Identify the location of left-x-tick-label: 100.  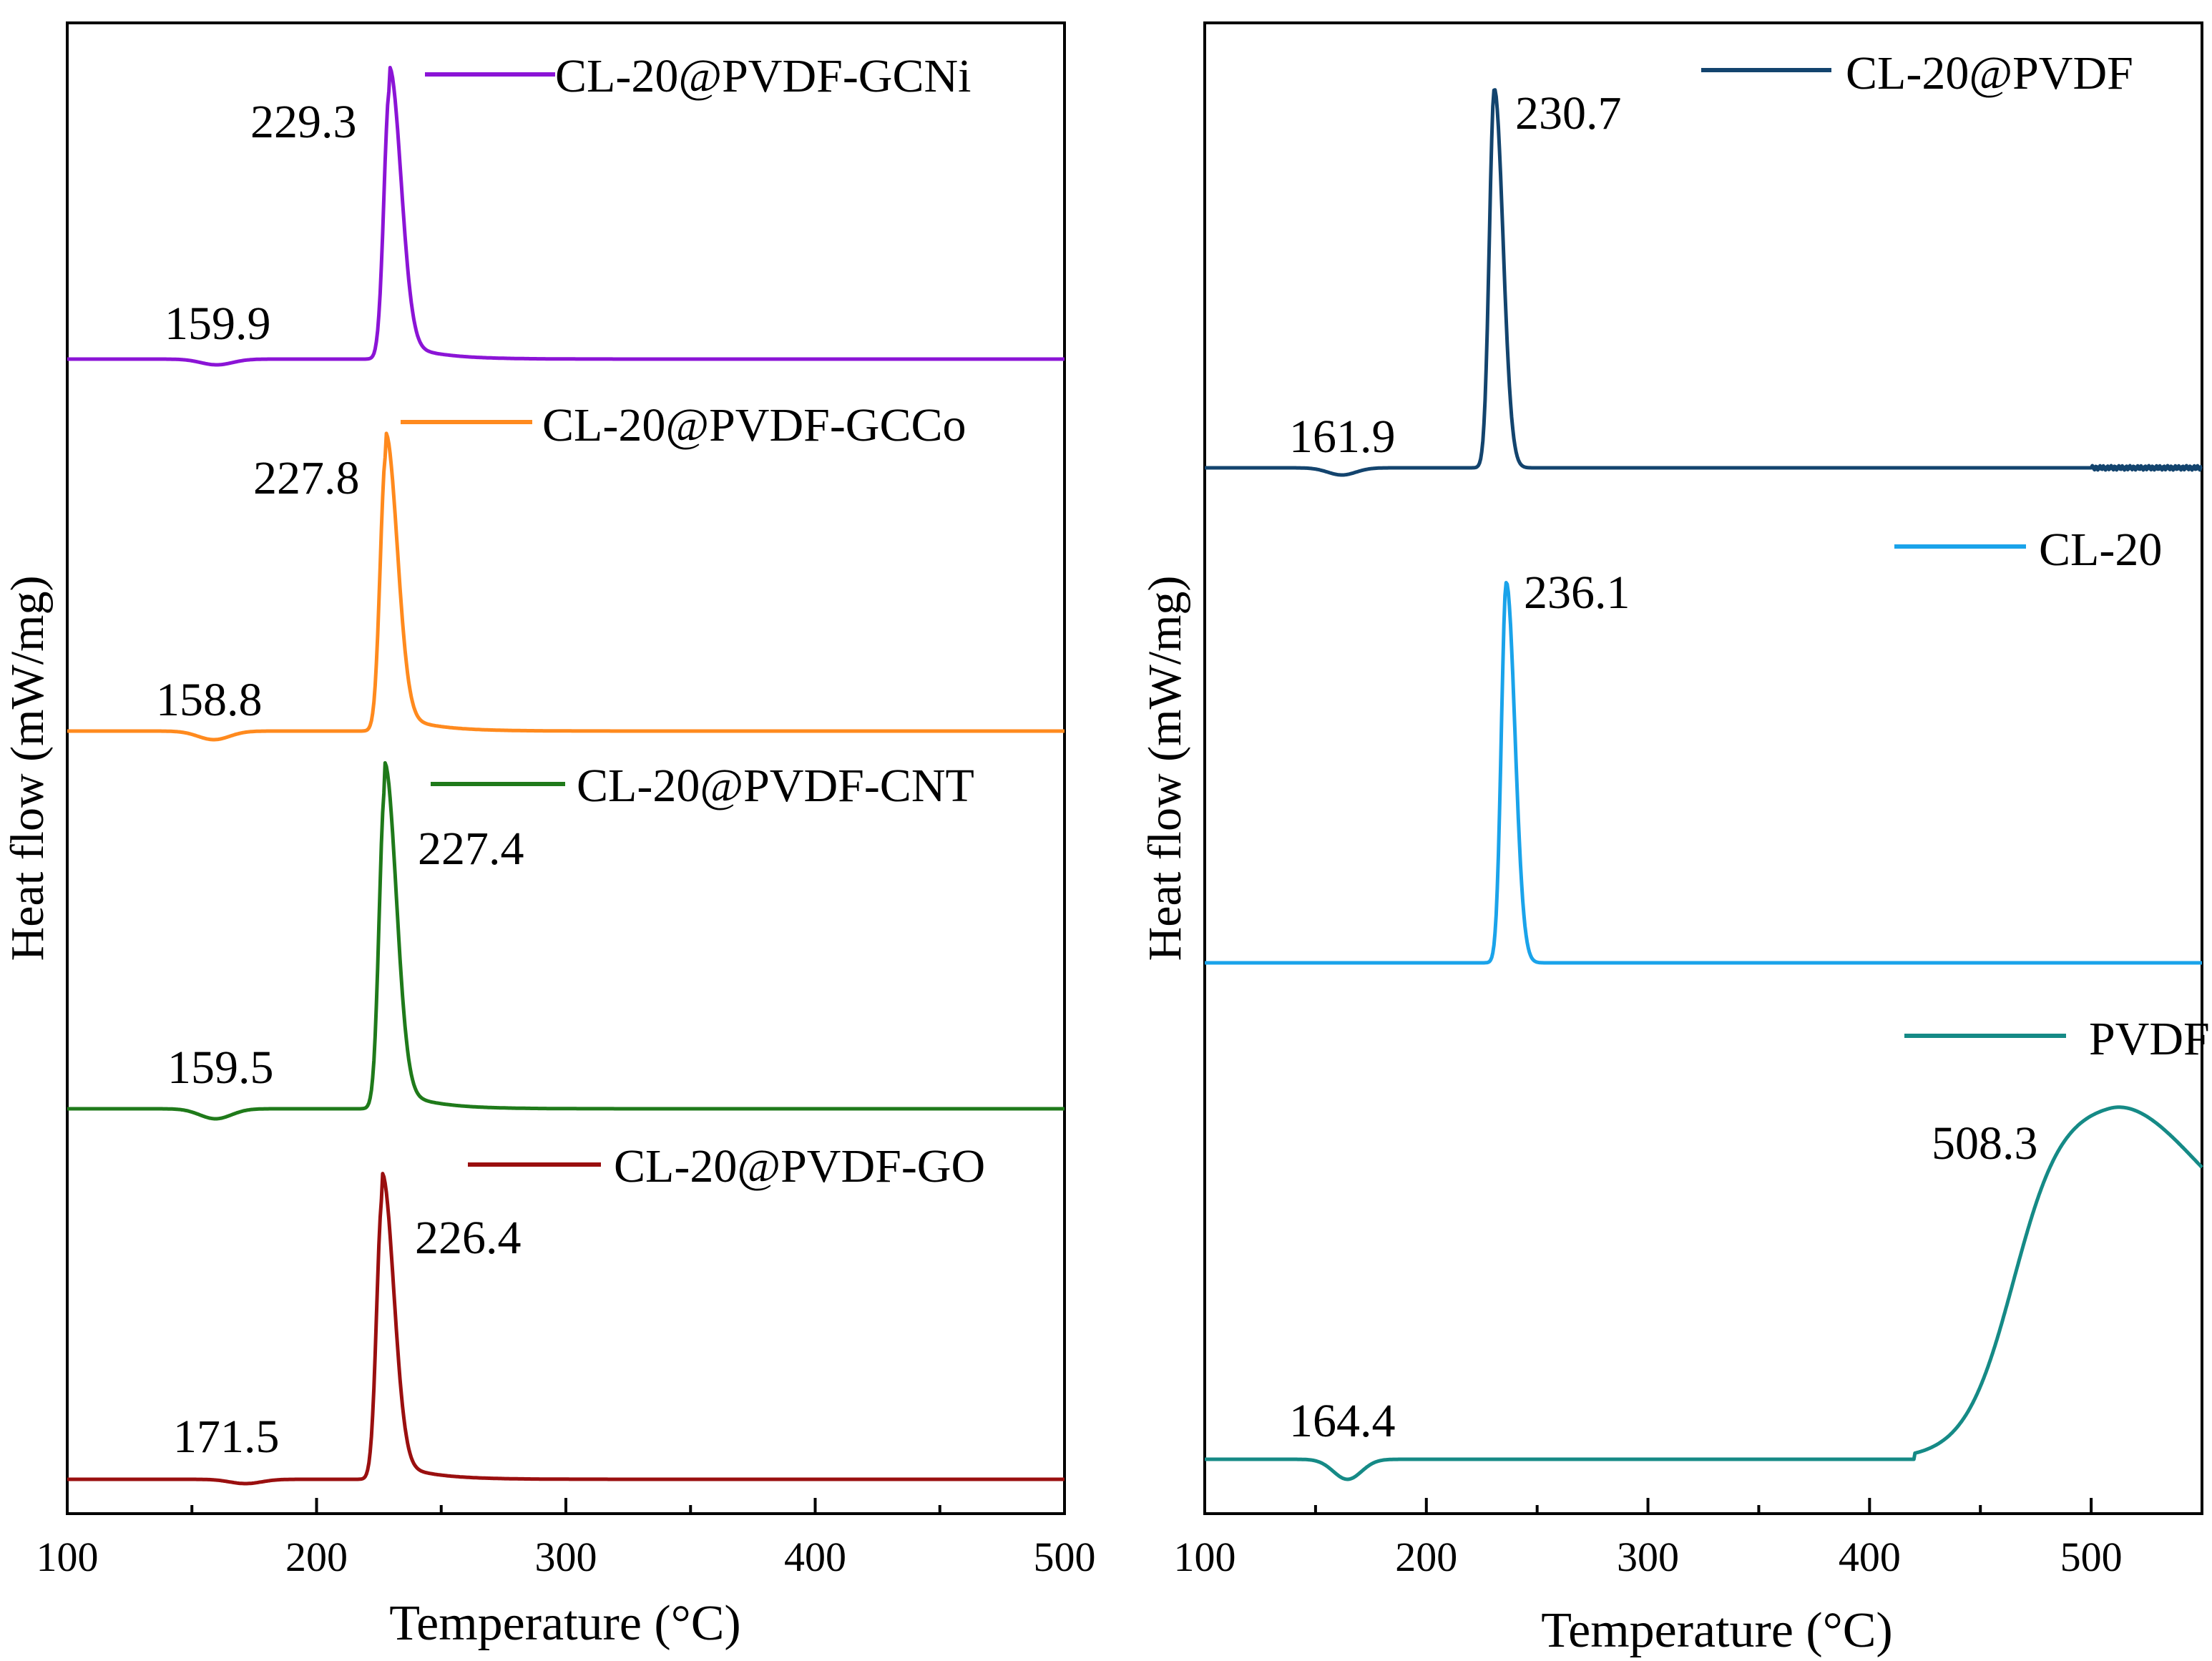
(67, 1557).